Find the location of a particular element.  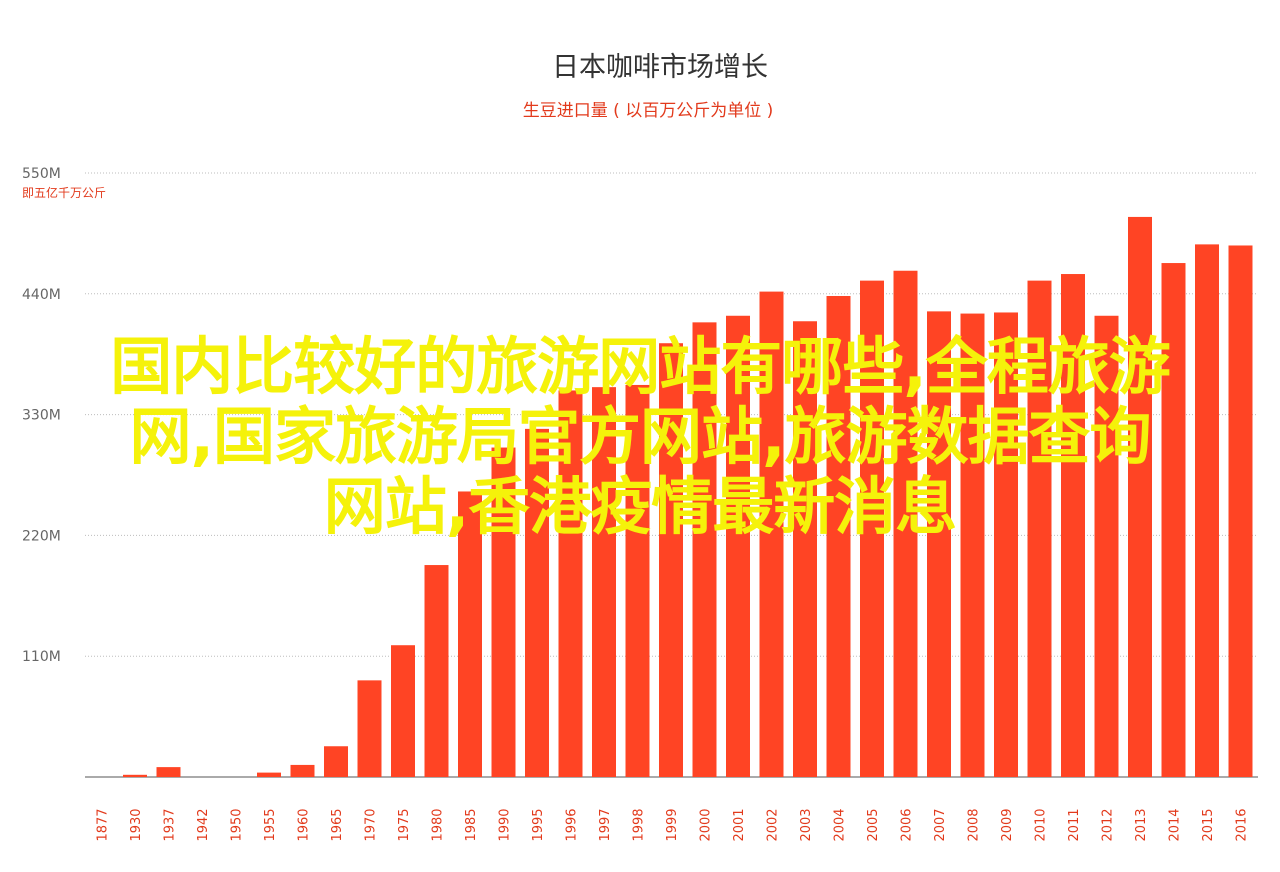

bar-1930 is located at coordinates (135, 775).